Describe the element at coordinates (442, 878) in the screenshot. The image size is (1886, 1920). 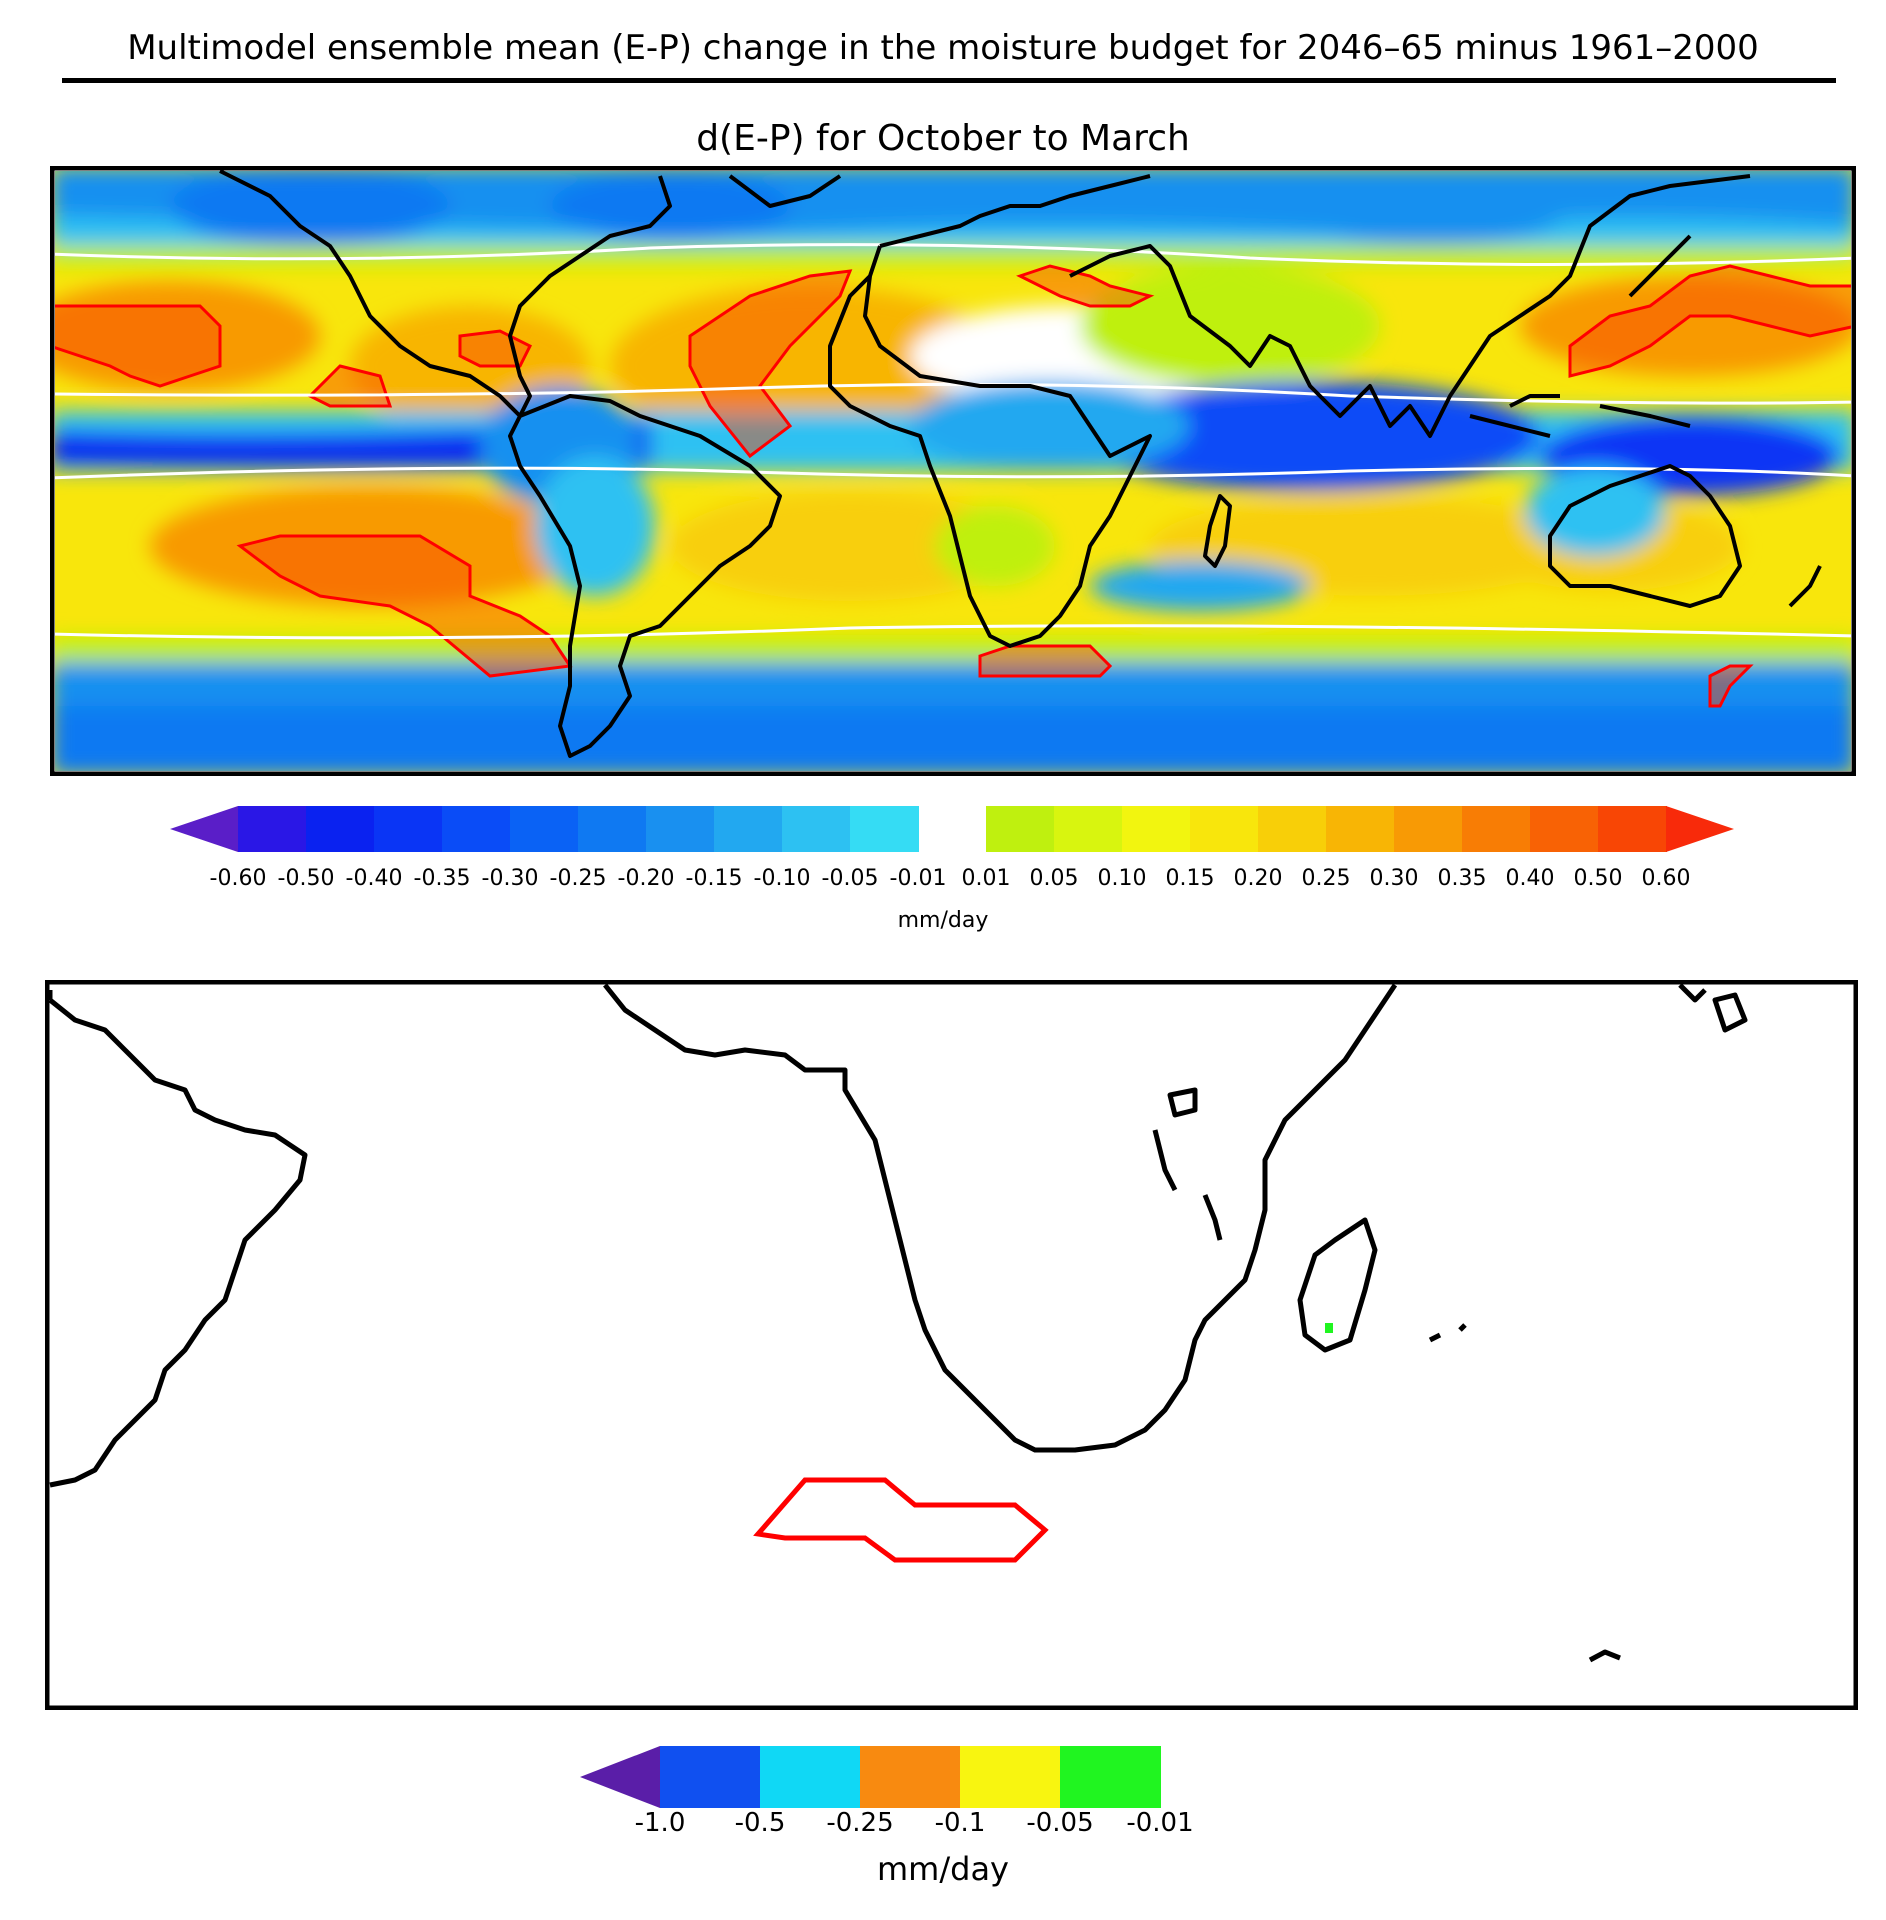
I see `colorbar-tick-label: -0.35` at that location.